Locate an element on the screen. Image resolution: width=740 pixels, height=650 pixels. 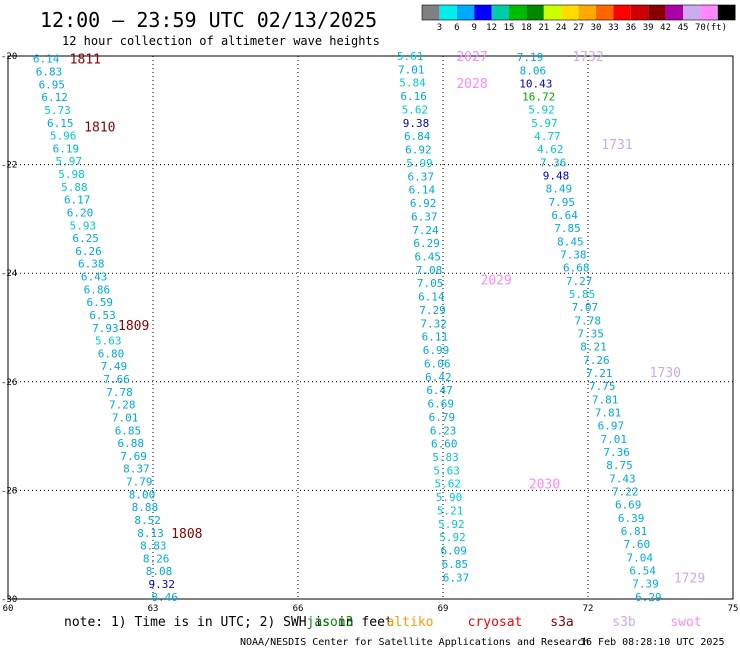
wave-height-value: 6.29 is located at coordinates (426, 243).